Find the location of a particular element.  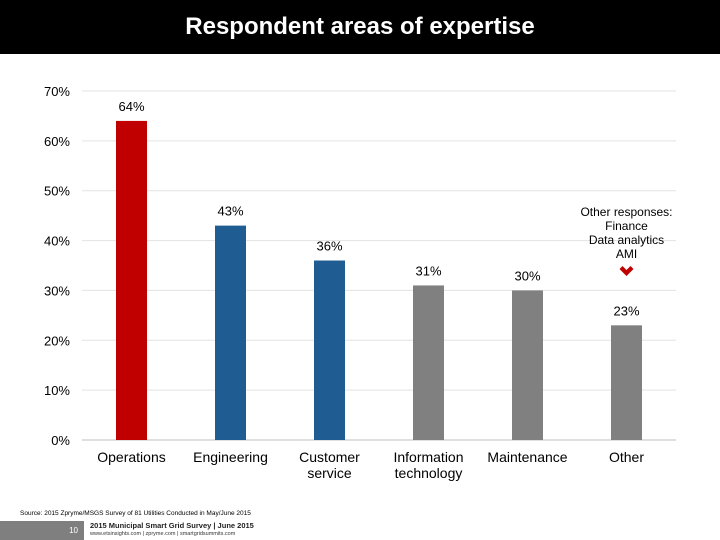

y-tick-label: 30% is located at coordinates (57, 290).